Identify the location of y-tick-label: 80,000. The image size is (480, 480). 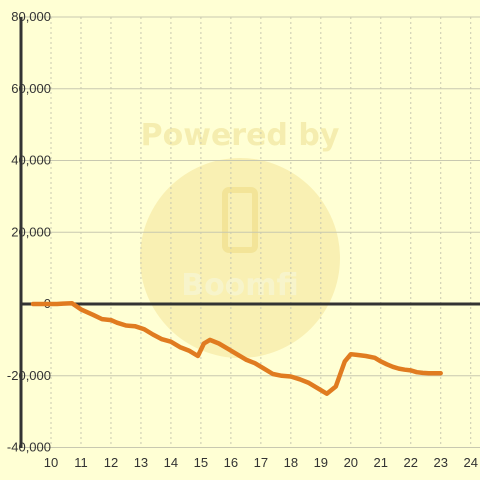
(31, 16).